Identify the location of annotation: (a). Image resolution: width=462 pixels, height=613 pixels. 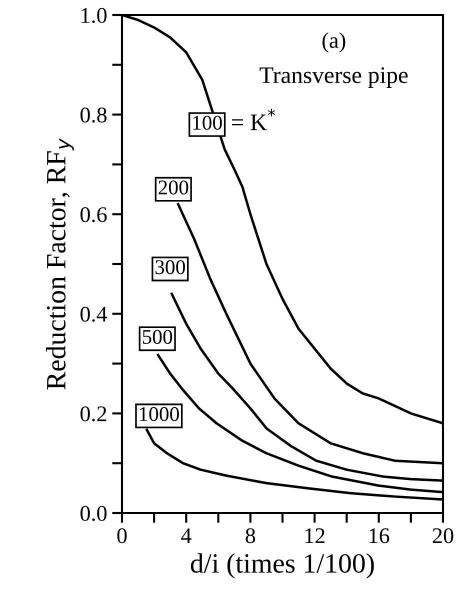
(334, 42).